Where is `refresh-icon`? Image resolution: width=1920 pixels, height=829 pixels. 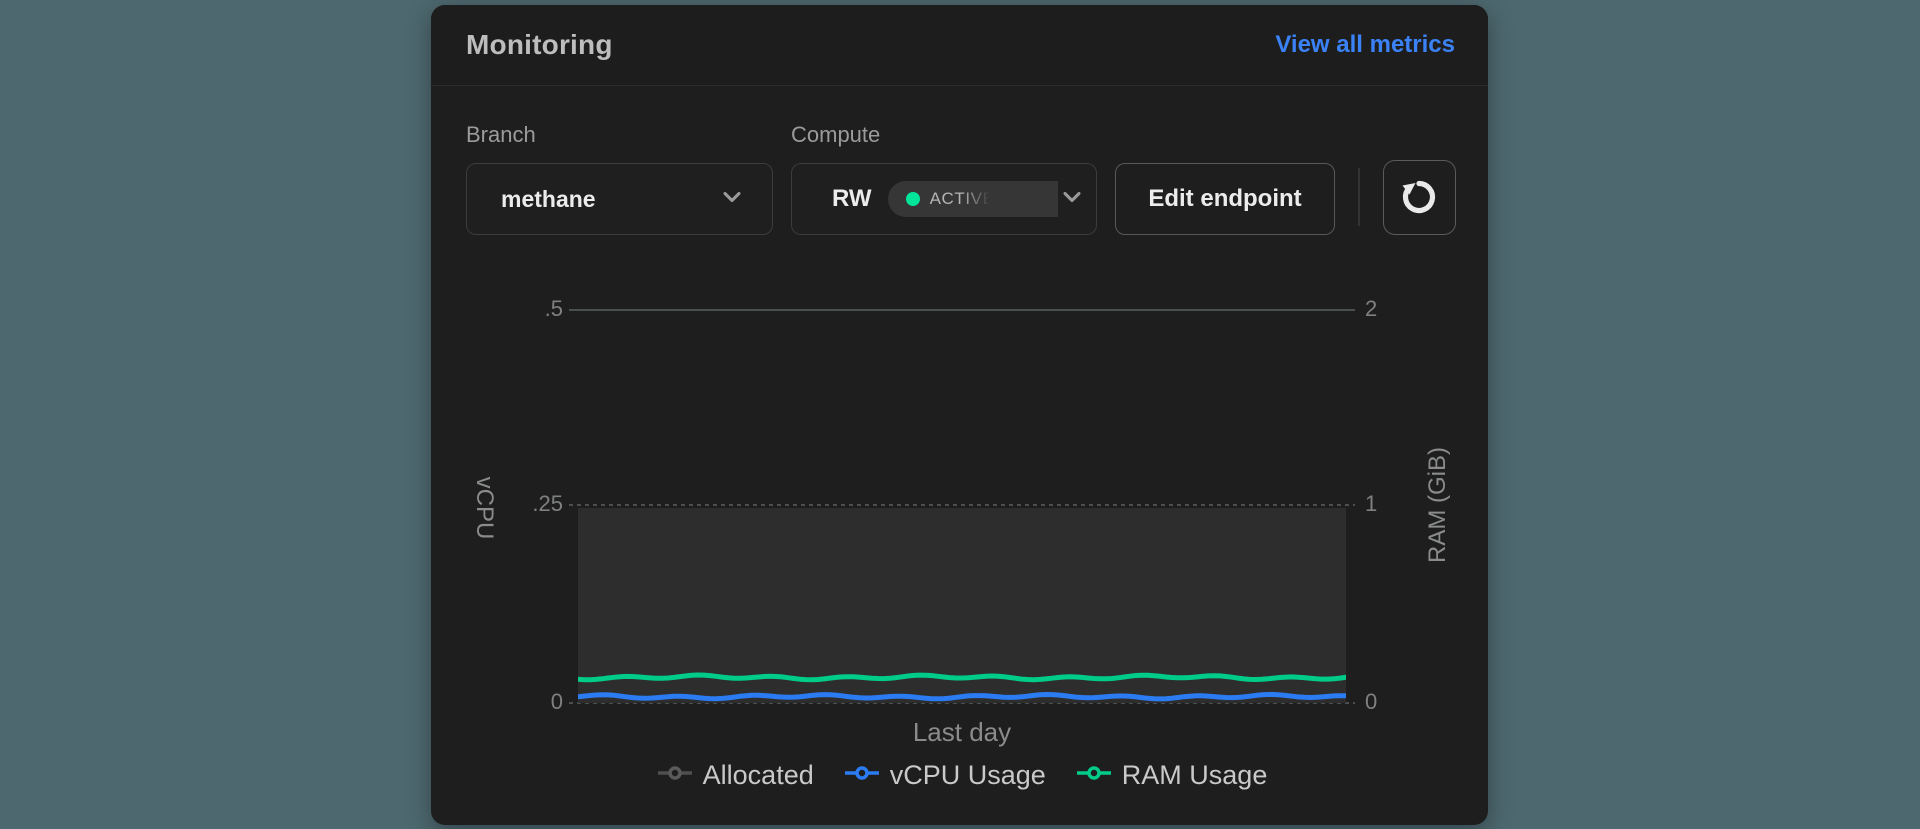
refresh-icon is located at coordinates (1419, 197).